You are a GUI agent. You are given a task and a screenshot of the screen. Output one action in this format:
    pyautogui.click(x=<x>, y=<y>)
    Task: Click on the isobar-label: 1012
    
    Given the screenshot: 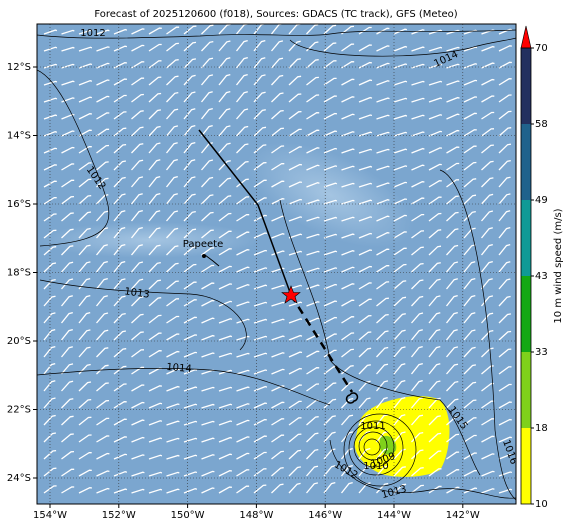 What is the action you would take?
    pyautogui.click(x=92, y=33)
    